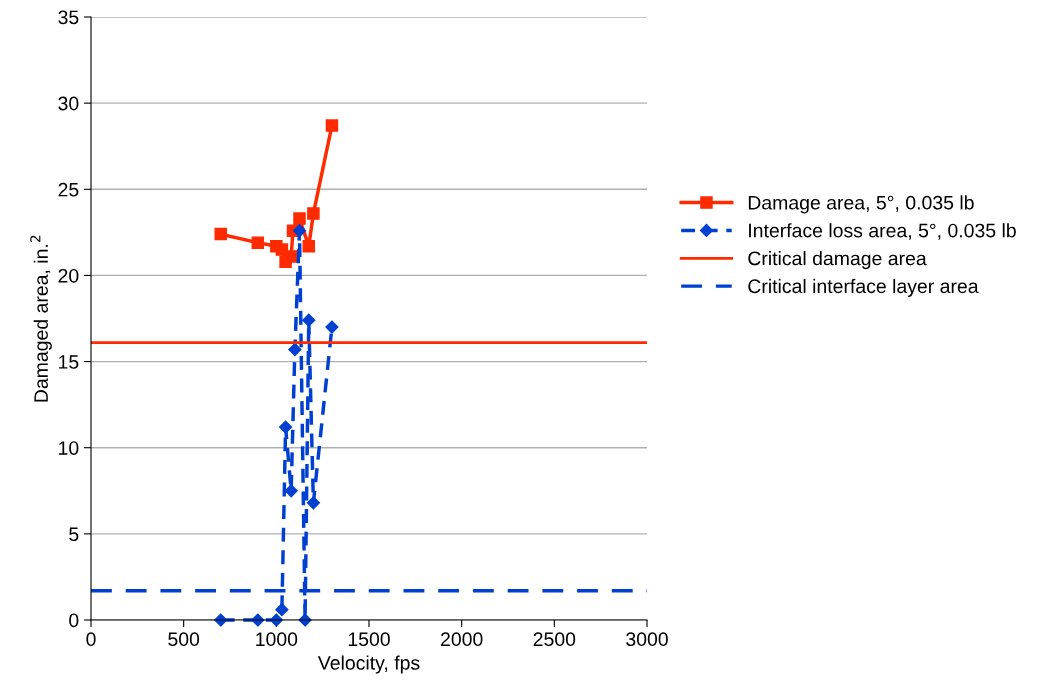  I want to click on x-tick-label: 0, so click(91, 639).